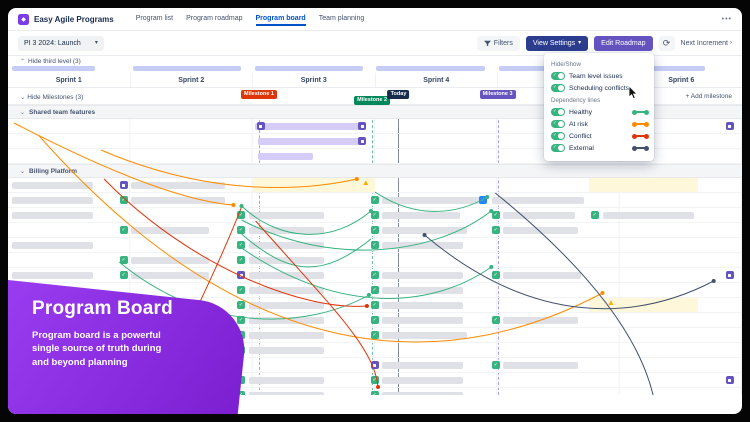 This screenshot has width=750, height=422. I want to click on next-increment-label: Next Increment, so click(704, 43).